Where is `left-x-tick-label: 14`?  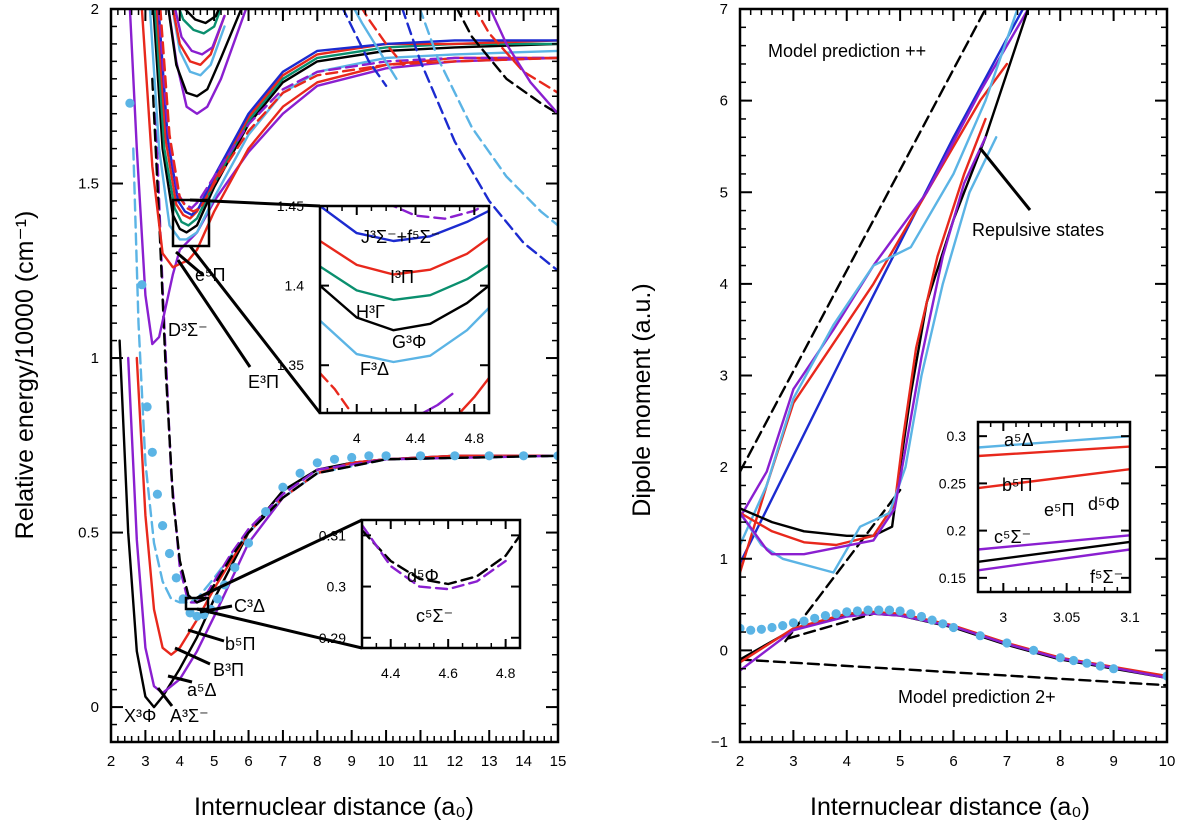
left-x-tick-label: 14 is located at coordinates (523, 761).